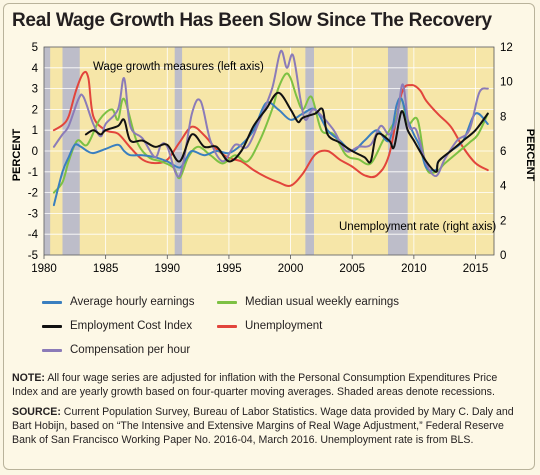 This screenshot has width=540, height=475. I want to click on x-tick-label: 1995, so click(229, 269).